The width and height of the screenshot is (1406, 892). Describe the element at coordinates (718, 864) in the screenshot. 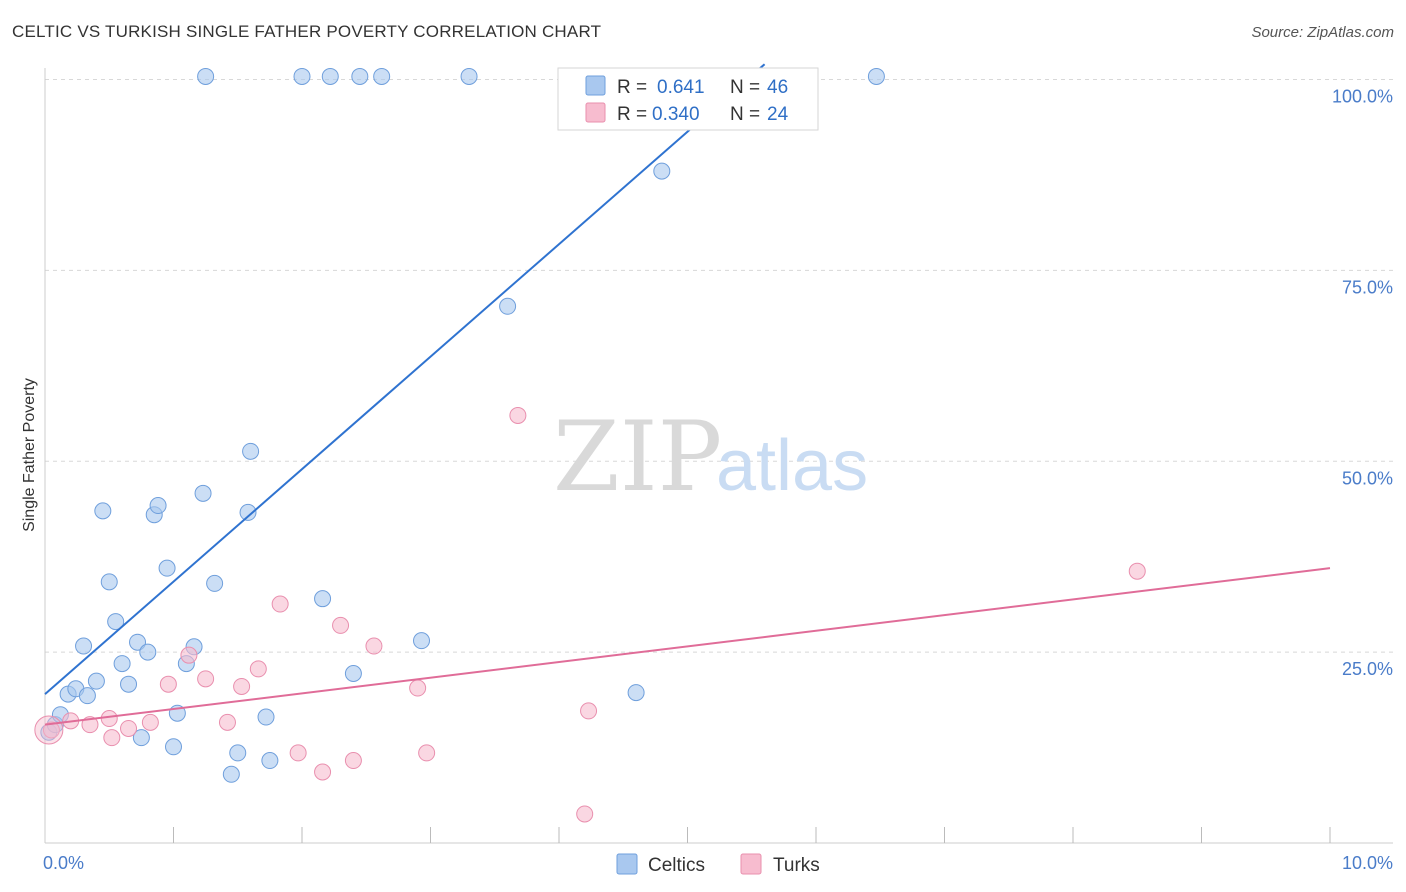

I see `series-legend: Celtics Turks` at that location.